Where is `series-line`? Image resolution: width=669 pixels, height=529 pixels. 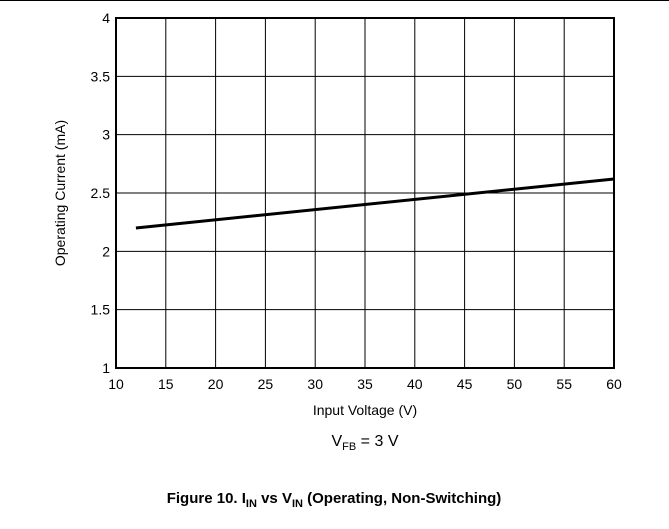 series-line is located at coordinates (375, 203).